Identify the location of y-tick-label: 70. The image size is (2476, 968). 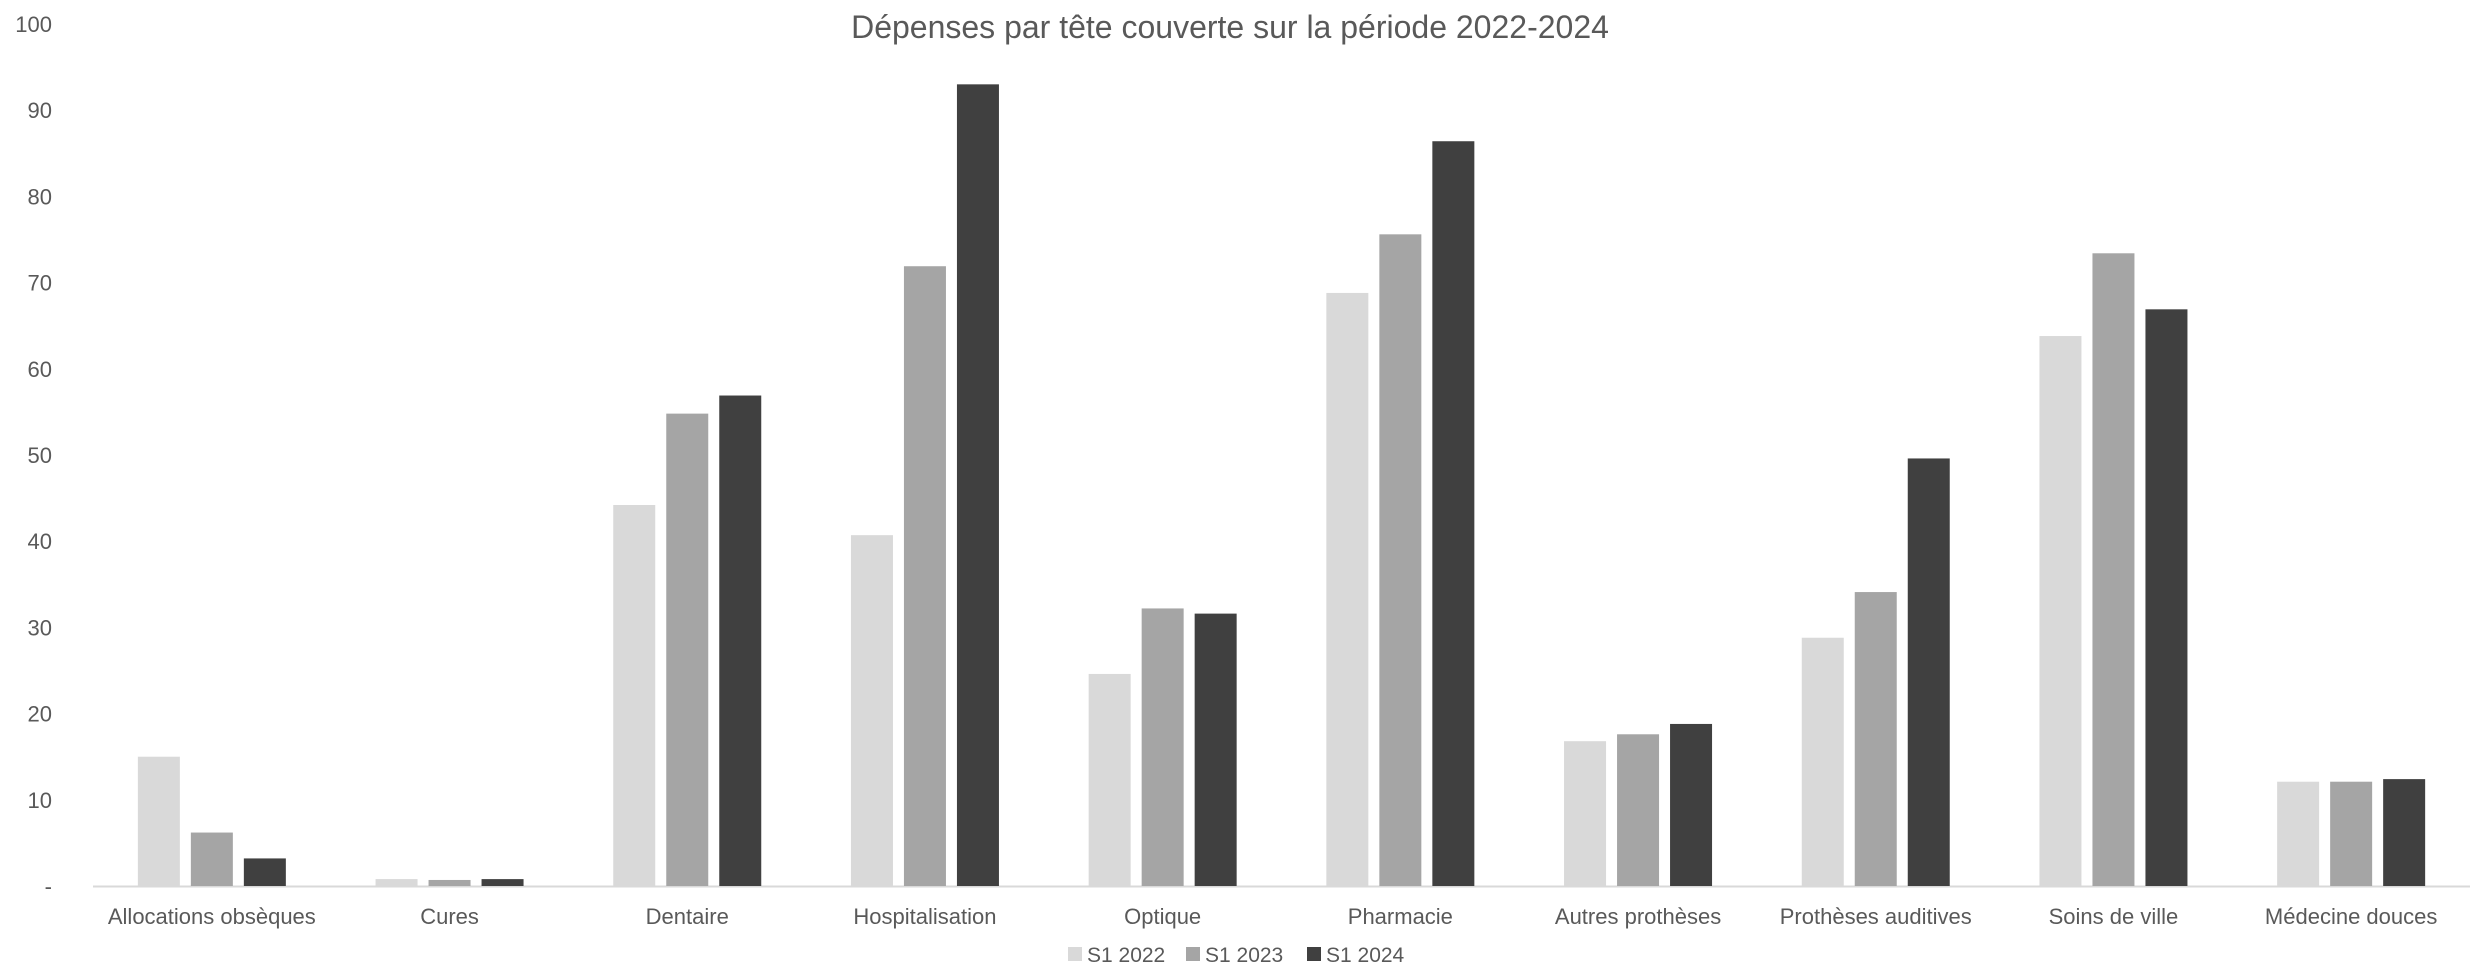
(40, 283).